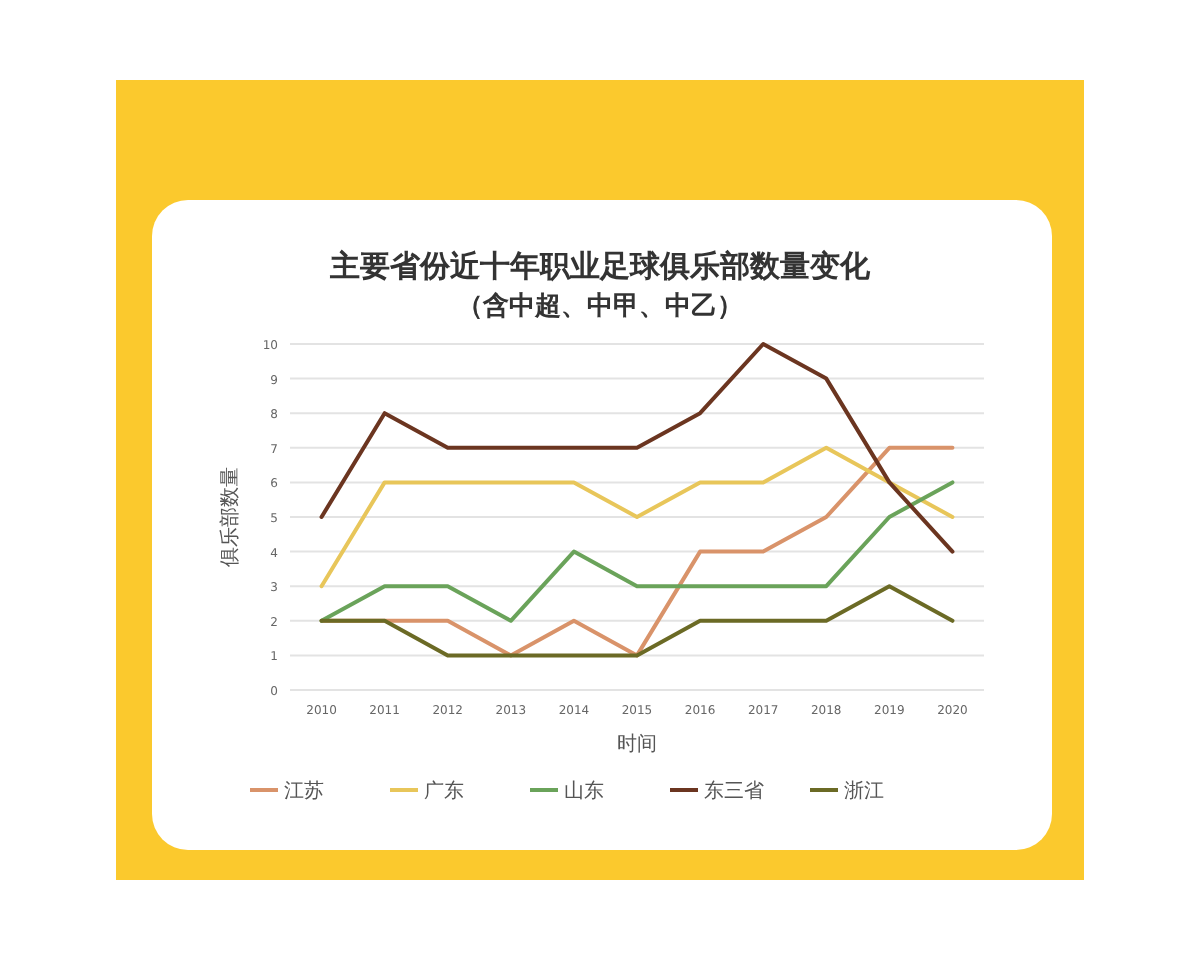 The image size is (1200, 960). I want to click on legend-label: 浙江, so click(864, 791).